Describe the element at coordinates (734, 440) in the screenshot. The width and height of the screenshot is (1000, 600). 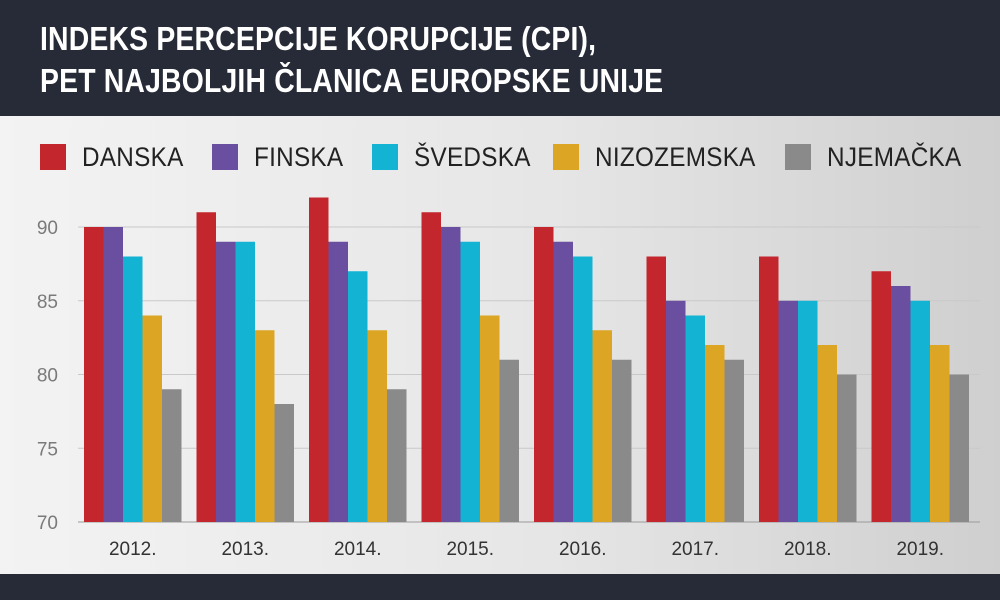
I see `bar-njemačka-2017` at that location.